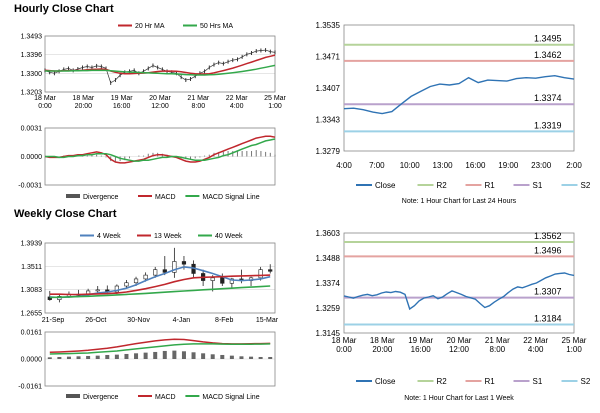  What do you see at coordinates (344, 165) in the screenshot?
I see `hourly-pivot-xtick-label-0: 4:00` at bounding box center [344, 165].